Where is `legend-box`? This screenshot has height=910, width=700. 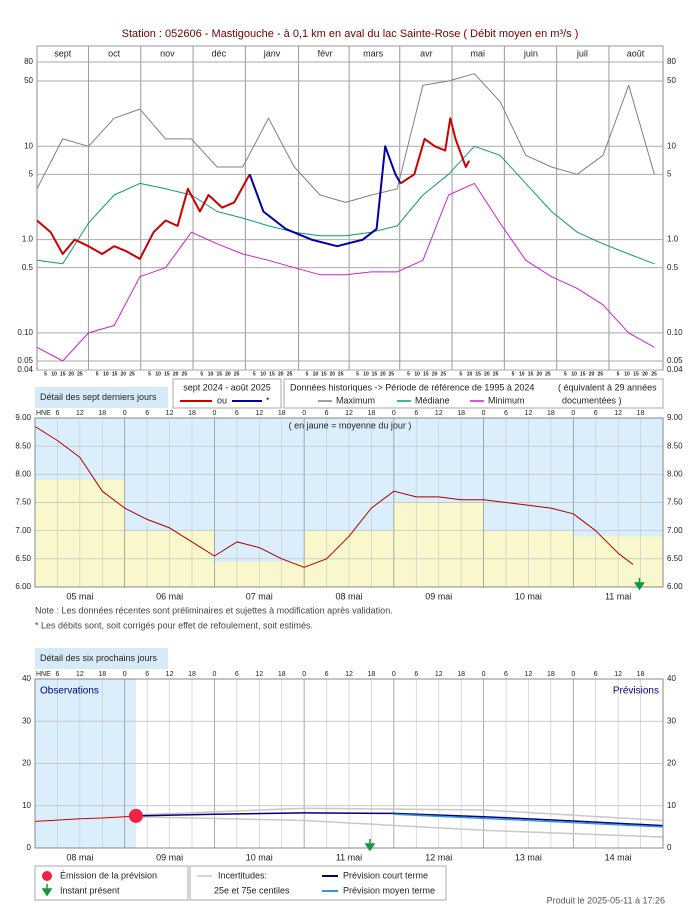 legend-box is located at coordinates (227, 393).